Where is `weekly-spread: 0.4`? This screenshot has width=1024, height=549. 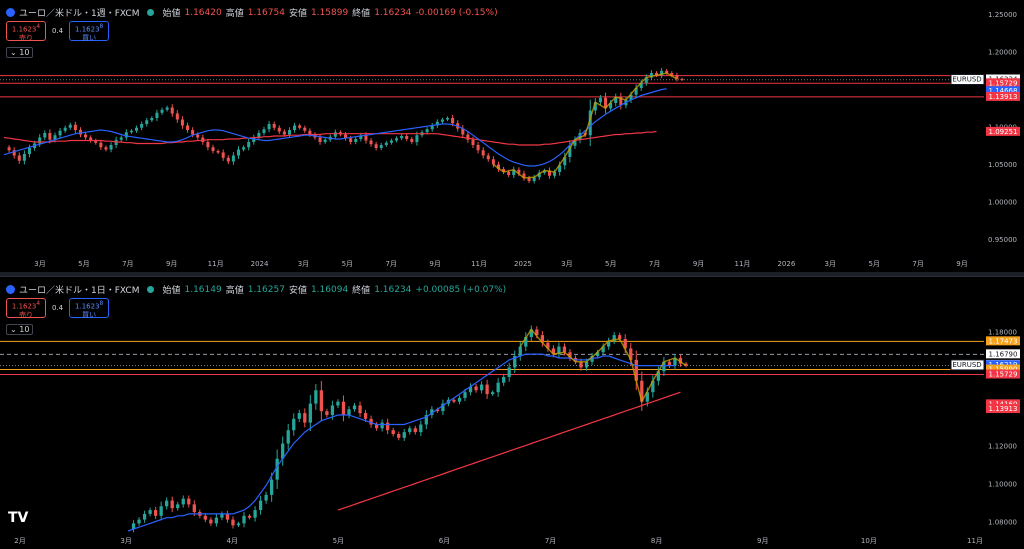 weekly-spread: 0.4 is located at coordinates (58, 31).